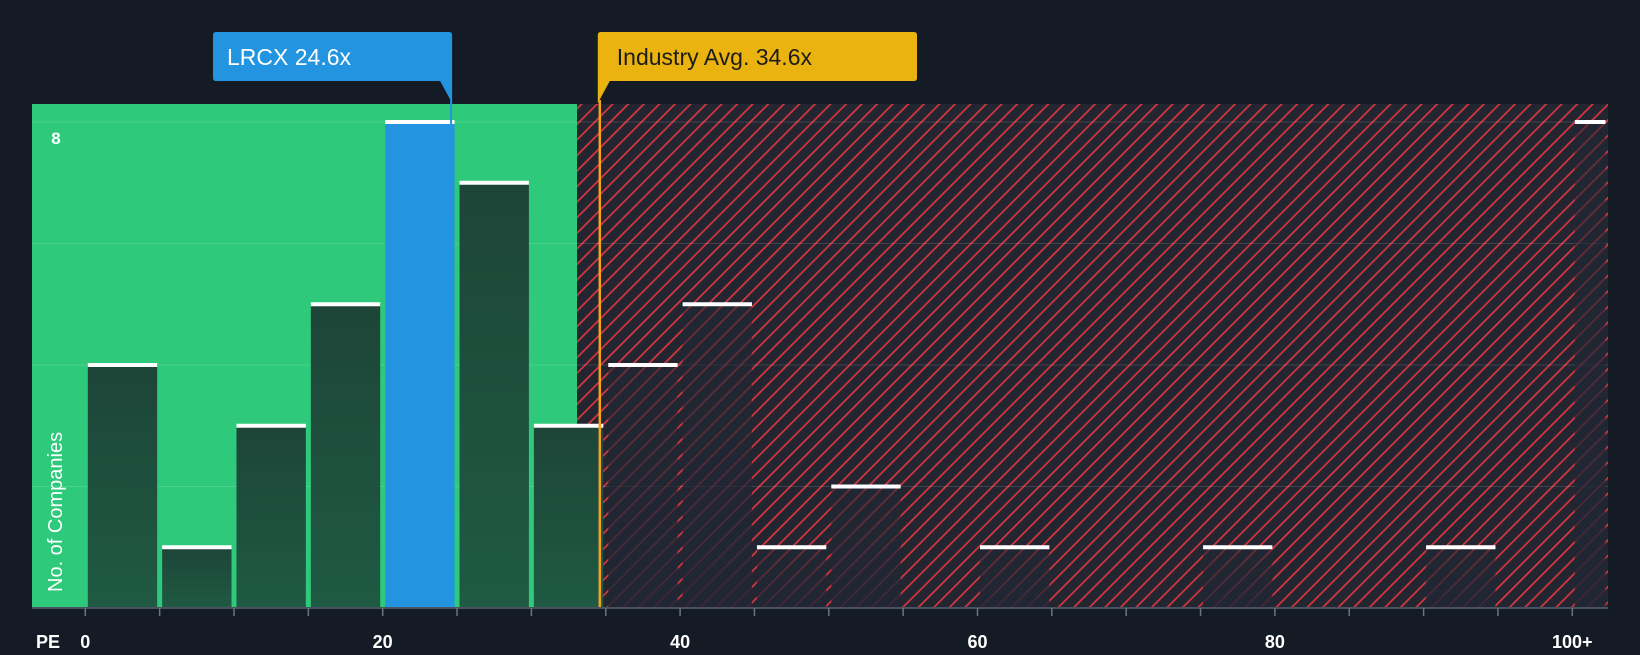 The width and height of the screenshot is (1640, 655). I want to click on industry-callout-label: Industry Avg. 34.6x, so click(715, 57).